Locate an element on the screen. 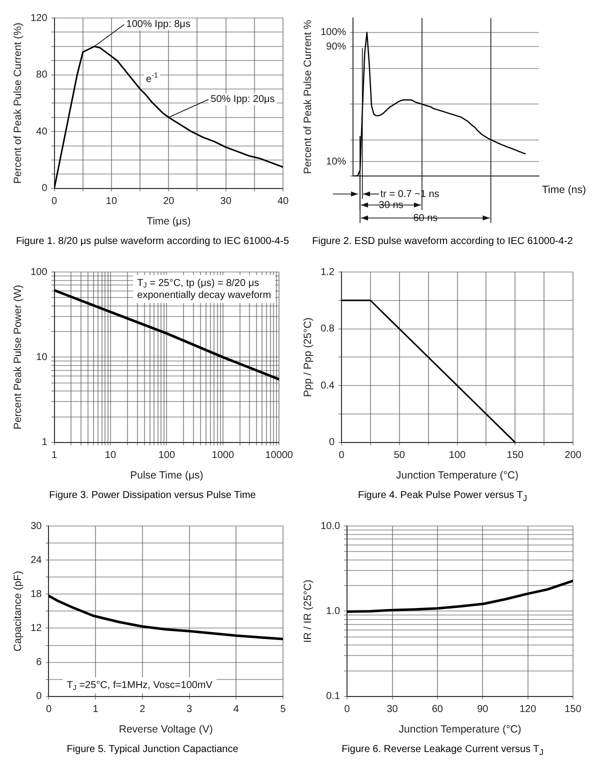 The height and width of the screenshot is (770, 595). y-tick-label: 10.0 is located at coordinates (330, 526).